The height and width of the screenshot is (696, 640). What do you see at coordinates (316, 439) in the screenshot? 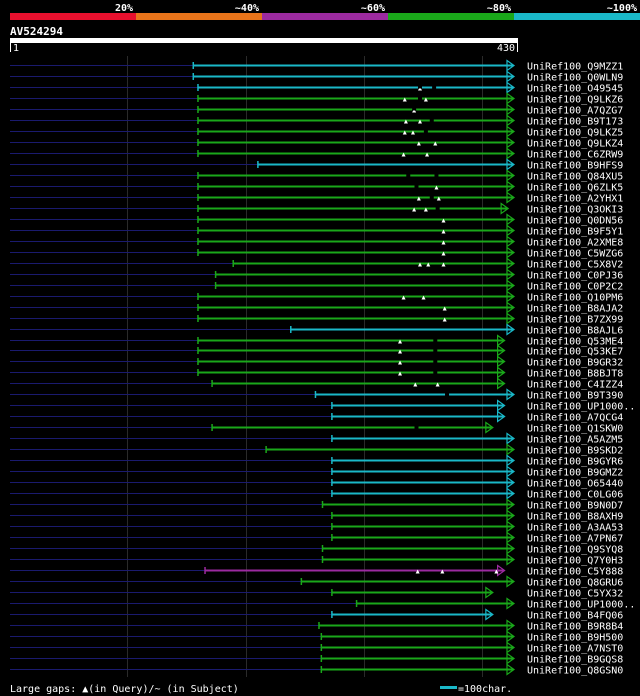
I see `hit-row: UniRef100_A5AZM5` at bounding box center [316, 439].